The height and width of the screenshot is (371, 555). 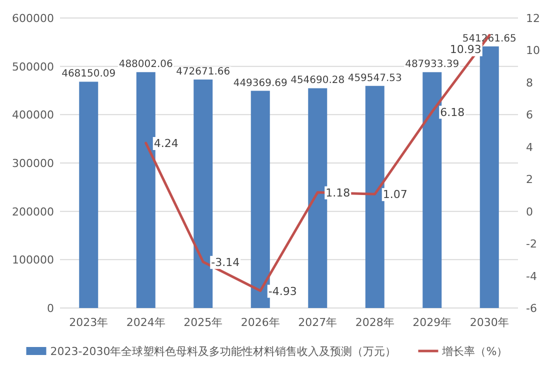 I want to click on data-label: 468150.09, so click(x=89, y=74).